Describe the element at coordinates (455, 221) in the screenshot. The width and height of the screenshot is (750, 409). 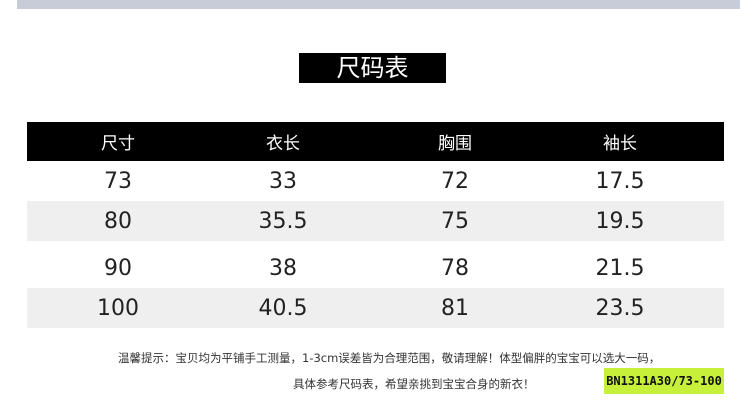
I see `table-cell: 75` at that location.